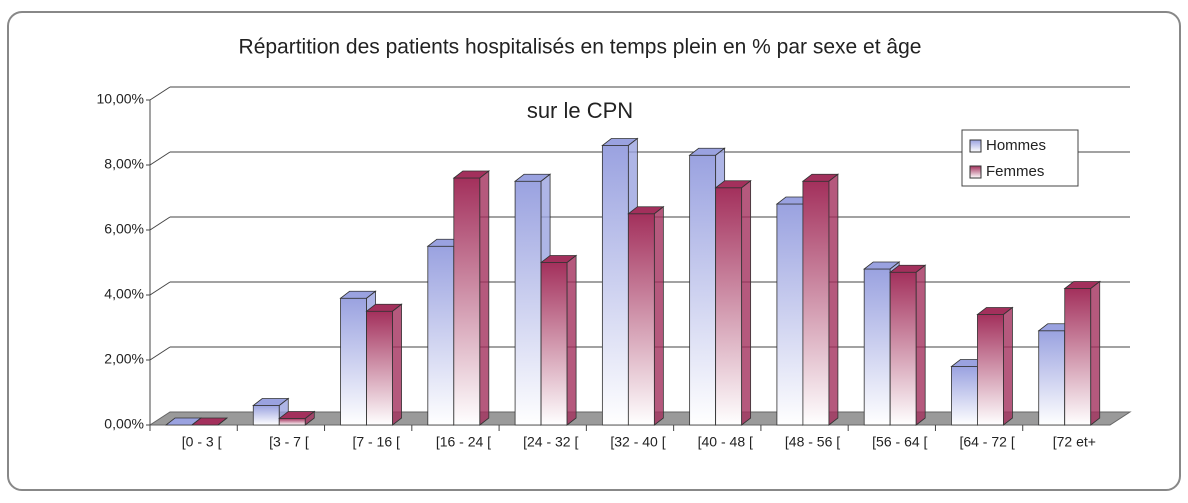 The width and height of the screenshot is (1188, 503). Describe the element at coordinates (725, 442) in the screenshot. I see `x-tick-label: [40 - 48 [` at that location.